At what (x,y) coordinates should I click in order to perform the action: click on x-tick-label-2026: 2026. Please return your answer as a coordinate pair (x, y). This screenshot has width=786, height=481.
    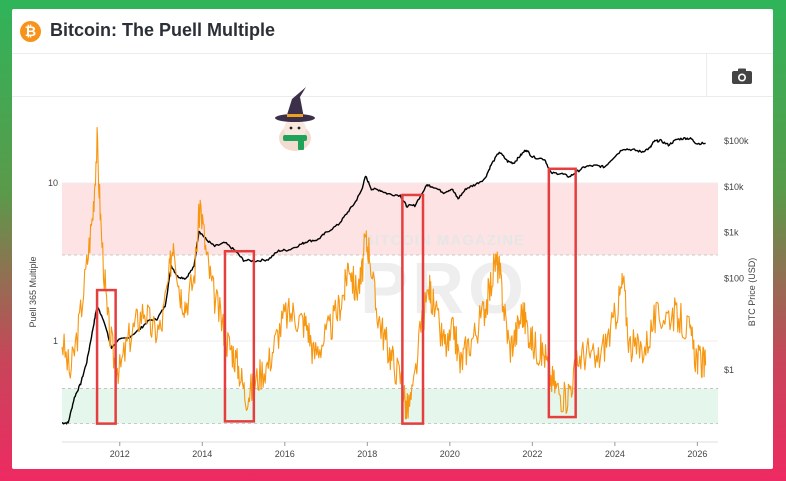
    Looking at the image, I should click on (697, 454).